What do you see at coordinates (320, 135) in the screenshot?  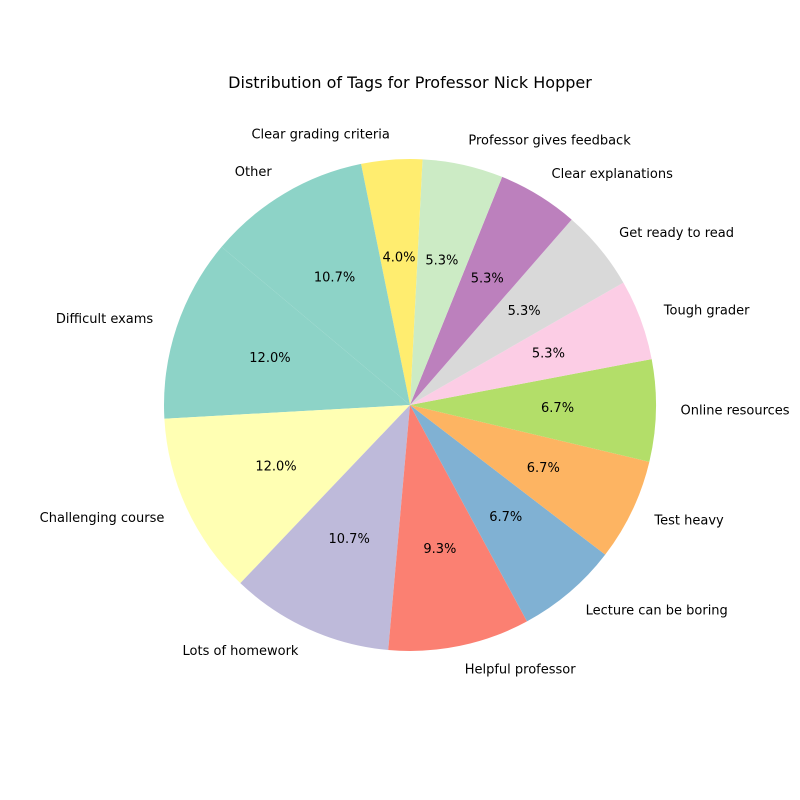 I see `slice-label: Clear grading criteria` at bounding box center [320, 135].